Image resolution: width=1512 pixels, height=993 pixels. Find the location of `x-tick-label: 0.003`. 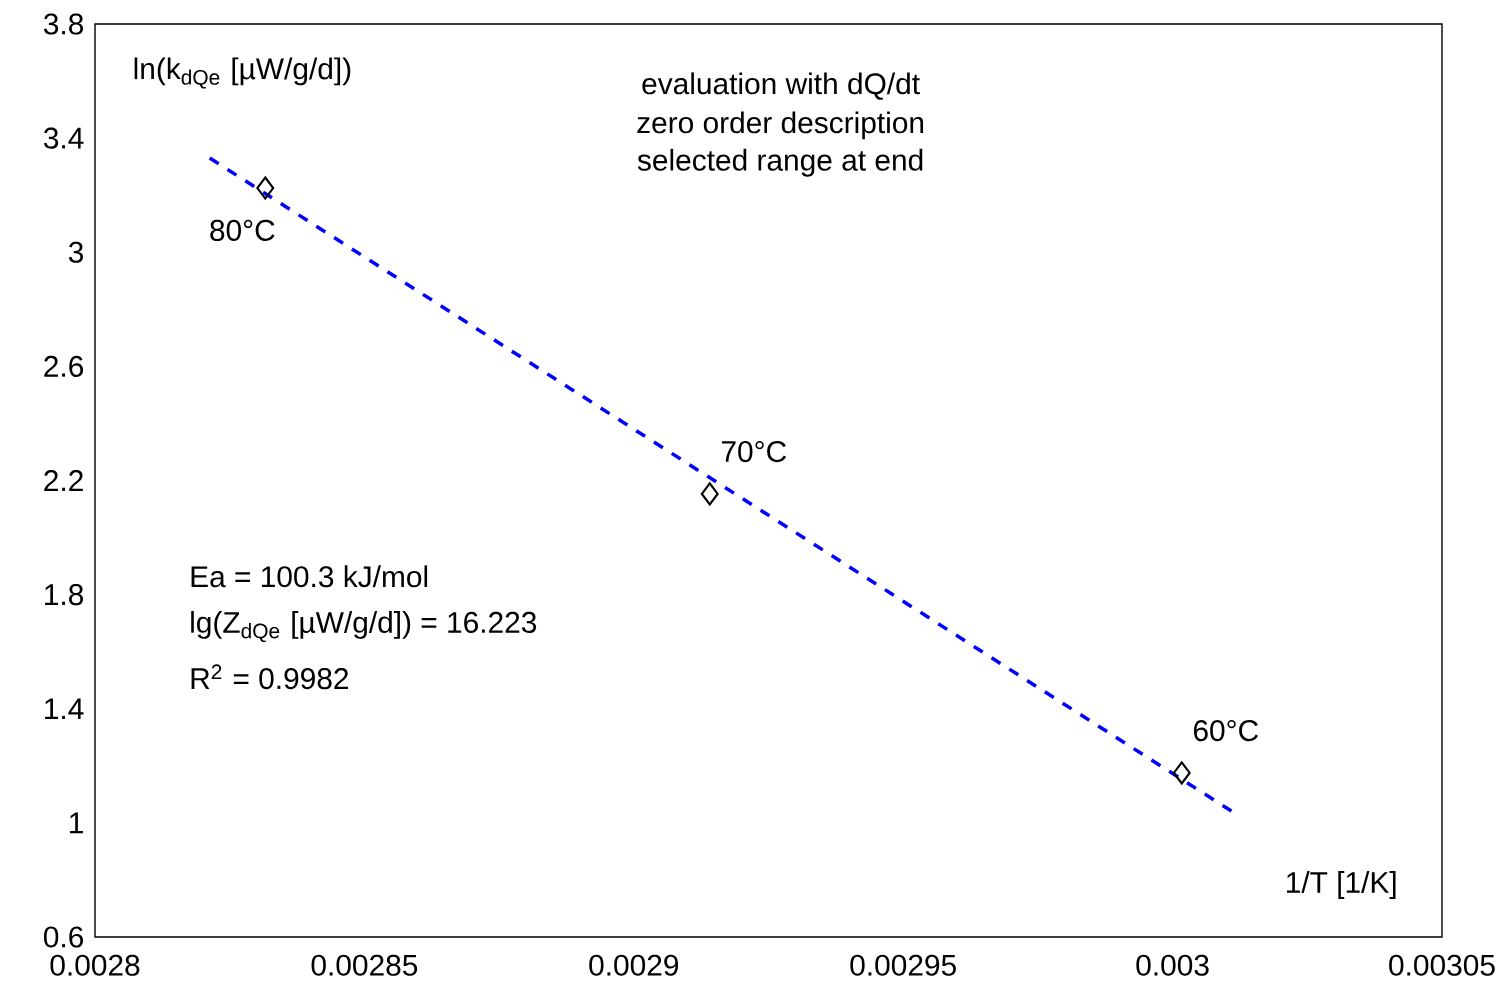

x-tick-label: 0.003 is located at coordinates (1172, 965).